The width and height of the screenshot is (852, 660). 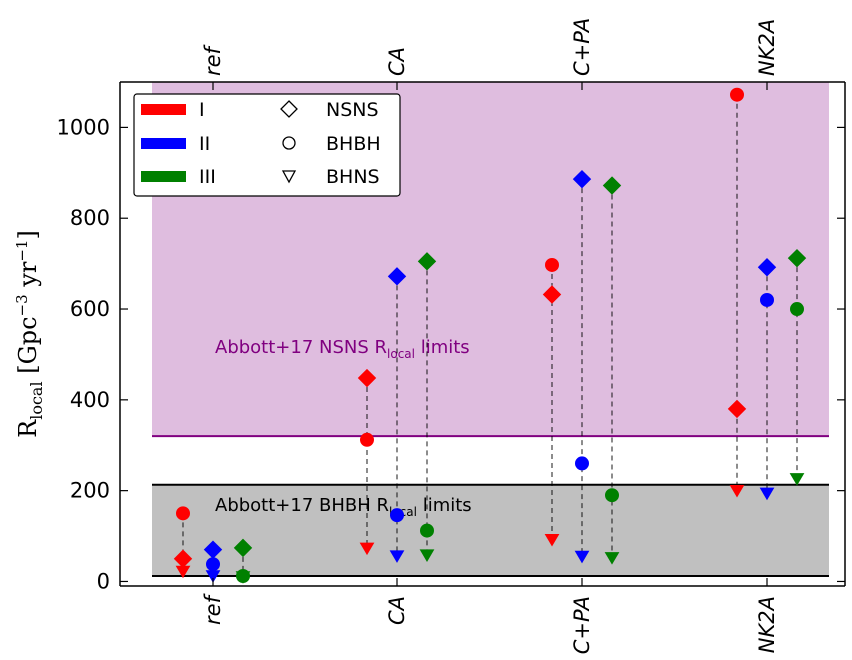 What do you see at coordinates (612, 495) in the screenshot?
I see `point-III-BHBH-C+PA` at bounding box center [612, 495].